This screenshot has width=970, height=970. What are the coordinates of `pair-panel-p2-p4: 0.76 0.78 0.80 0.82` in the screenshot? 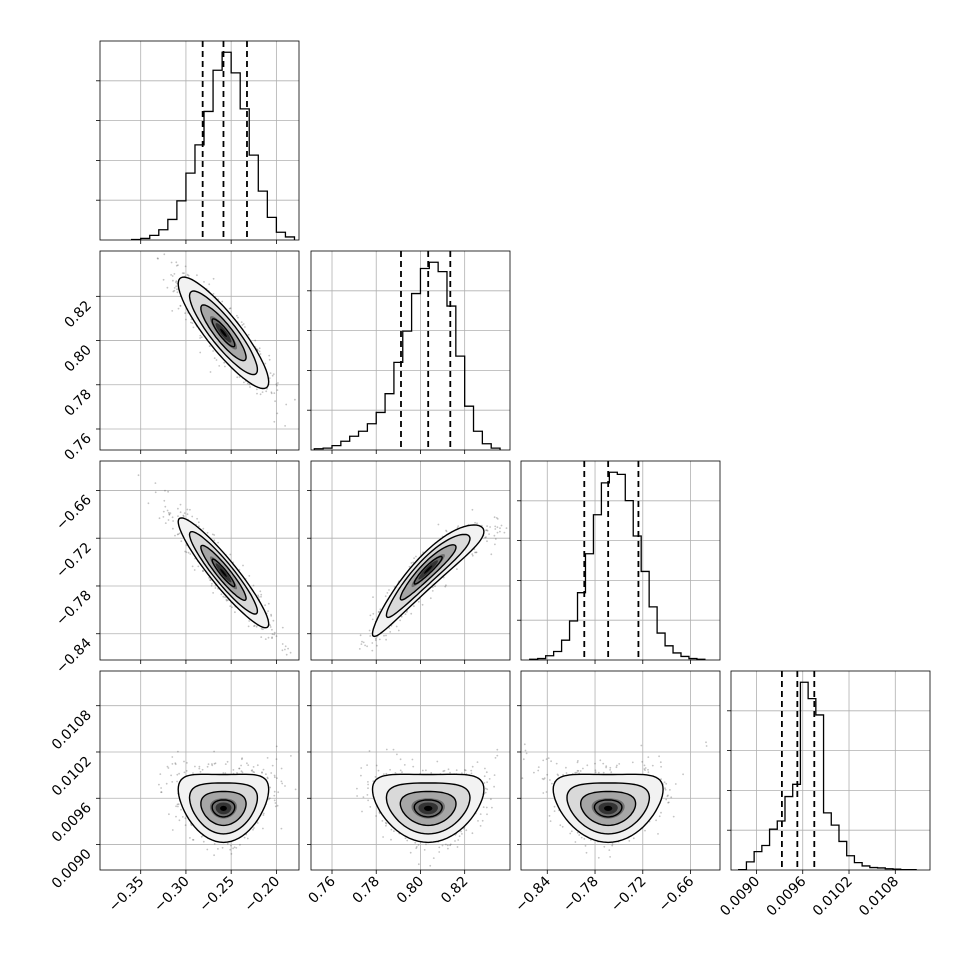 It's located at (408, 788).